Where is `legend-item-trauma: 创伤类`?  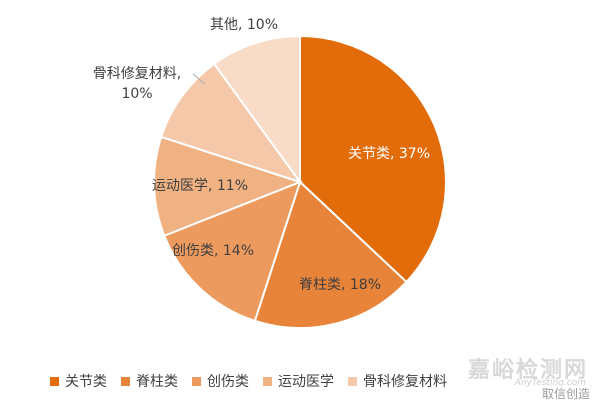
legend-item-trauma: 创伤类 is located at coordinates (220, 381).